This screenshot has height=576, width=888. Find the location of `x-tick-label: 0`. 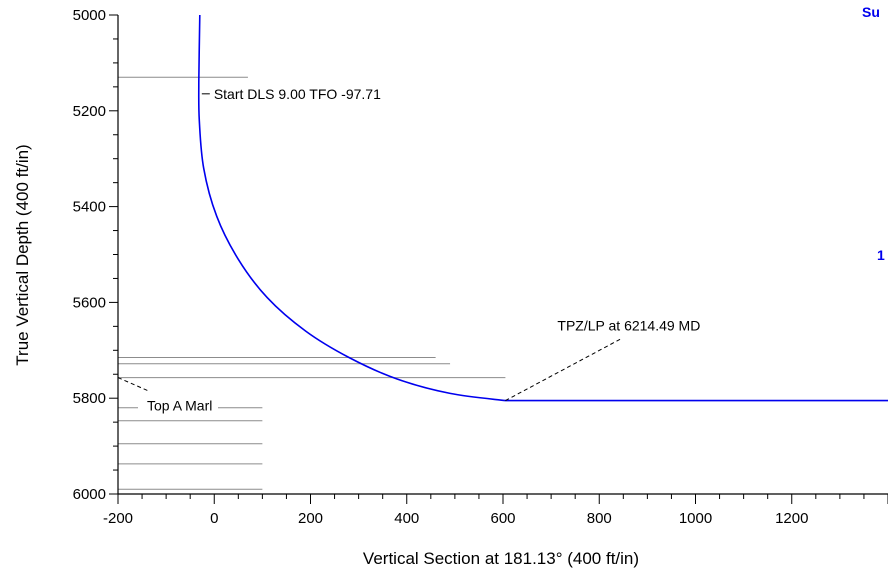

x-tick-label: 0 is located at coordinates (214, 518).